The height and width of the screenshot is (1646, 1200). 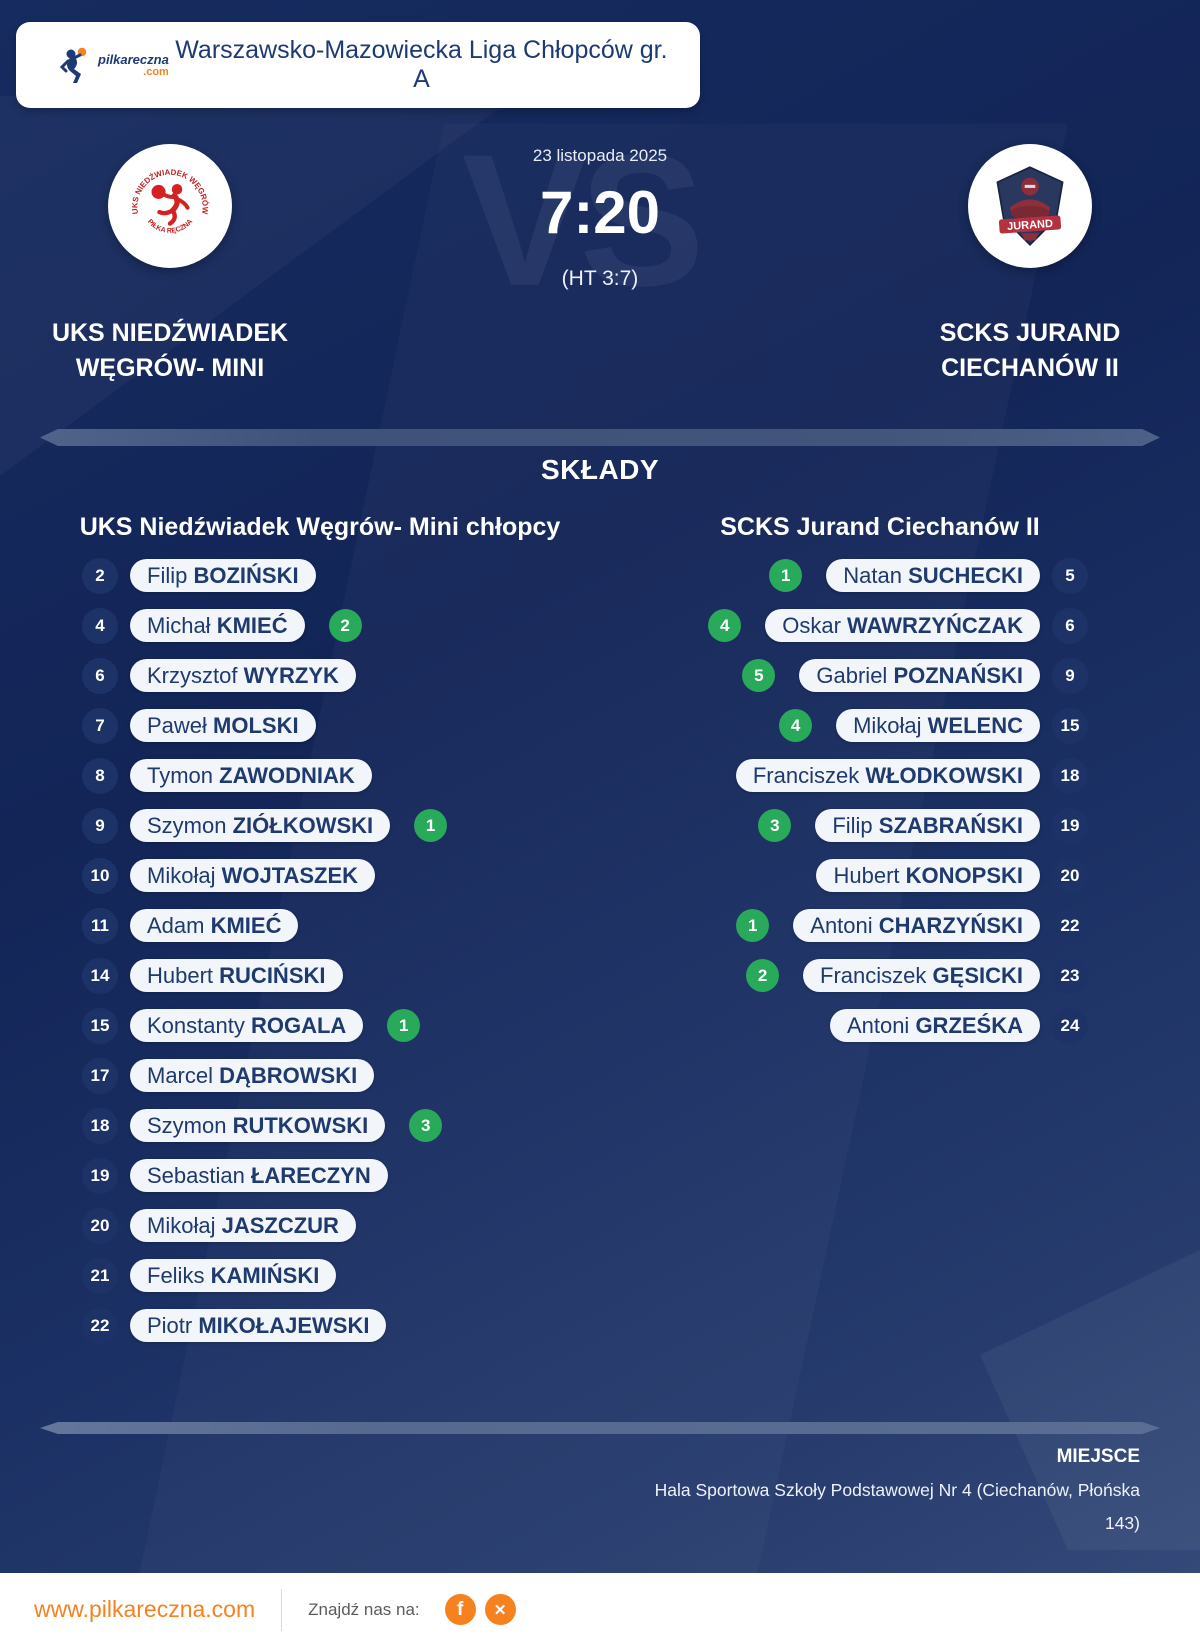 I want to click on home-team-crest-icon: UKS NIEDŹWIADEK WĘGRÓW PIŁKA RĘCZNA, so click(x=169, y=201).